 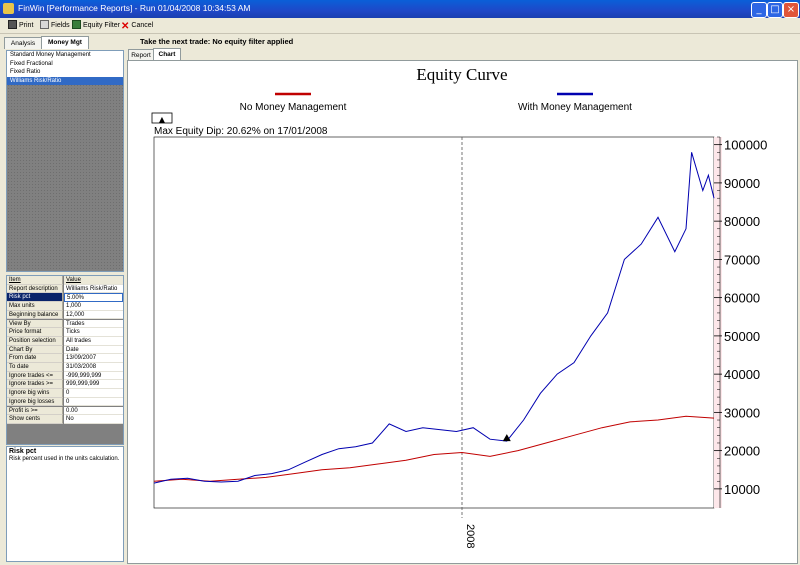 I want to click on property-row: Ignore trades >= 999,999,999, so click(x=65, y=385).